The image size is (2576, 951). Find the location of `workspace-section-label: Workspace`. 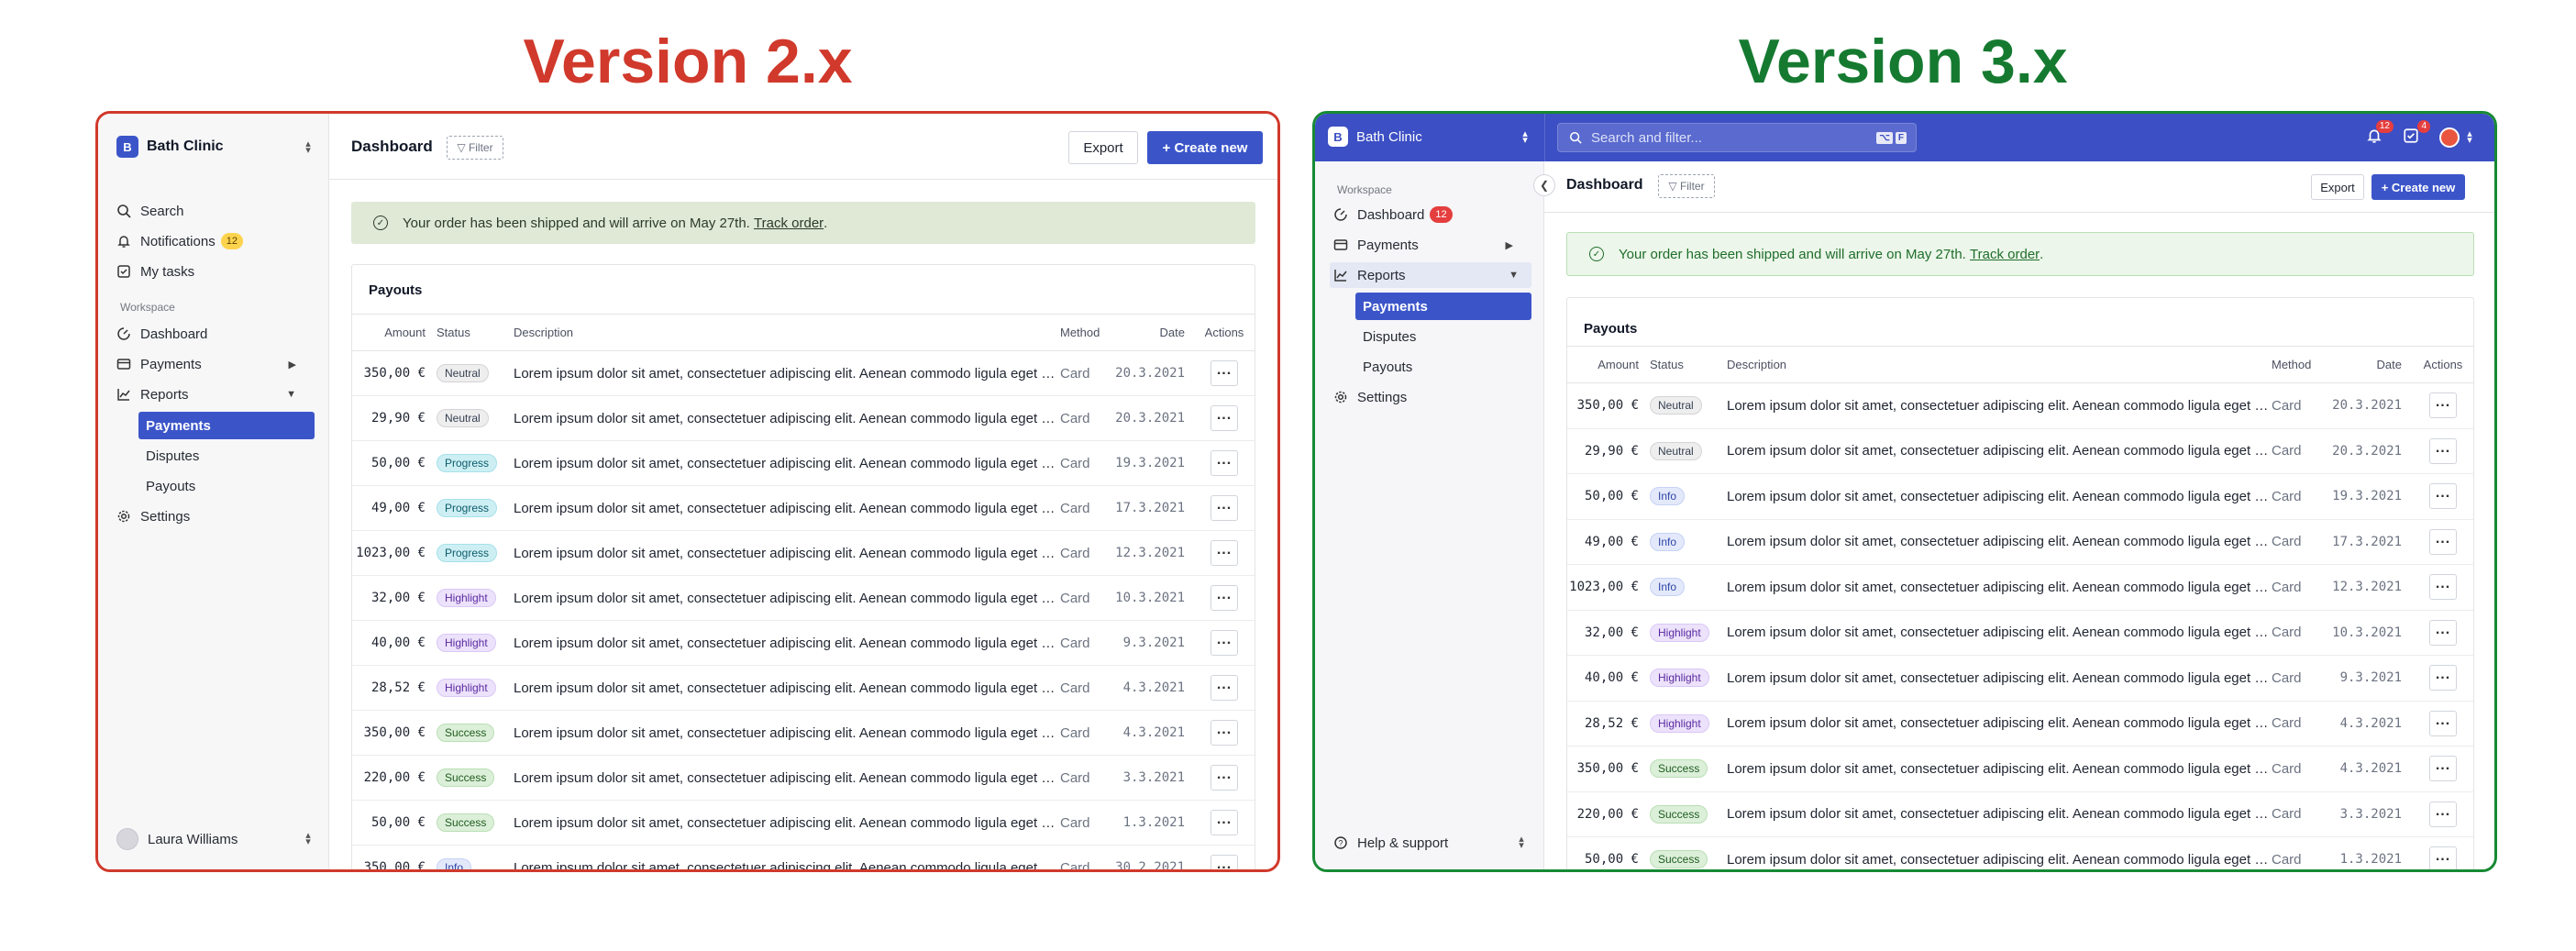

workspace-section-label: Workspace is located at coordinates (1364, 190).